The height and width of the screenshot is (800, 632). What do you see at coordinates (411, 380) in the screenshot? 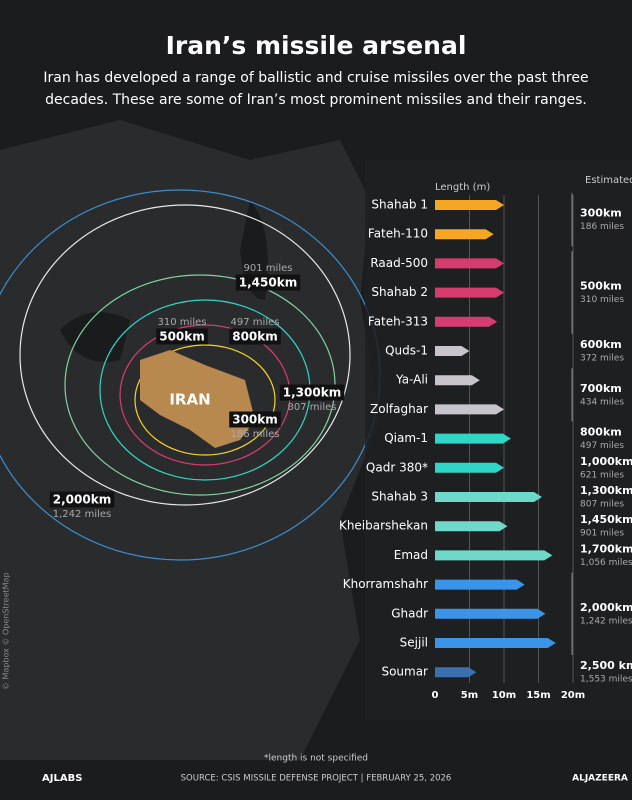
I see `missile-name: Ya-Ali` at bounding box center [411, 380].